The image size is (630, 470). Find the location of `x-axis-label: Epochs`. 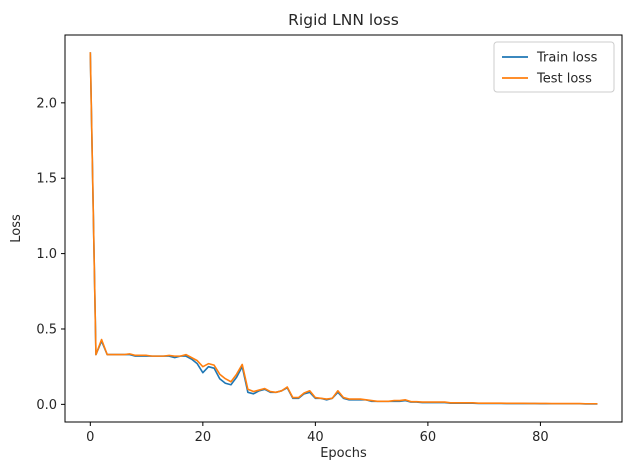

x-axis-label: Epochs is located at coordinates (343, 453).